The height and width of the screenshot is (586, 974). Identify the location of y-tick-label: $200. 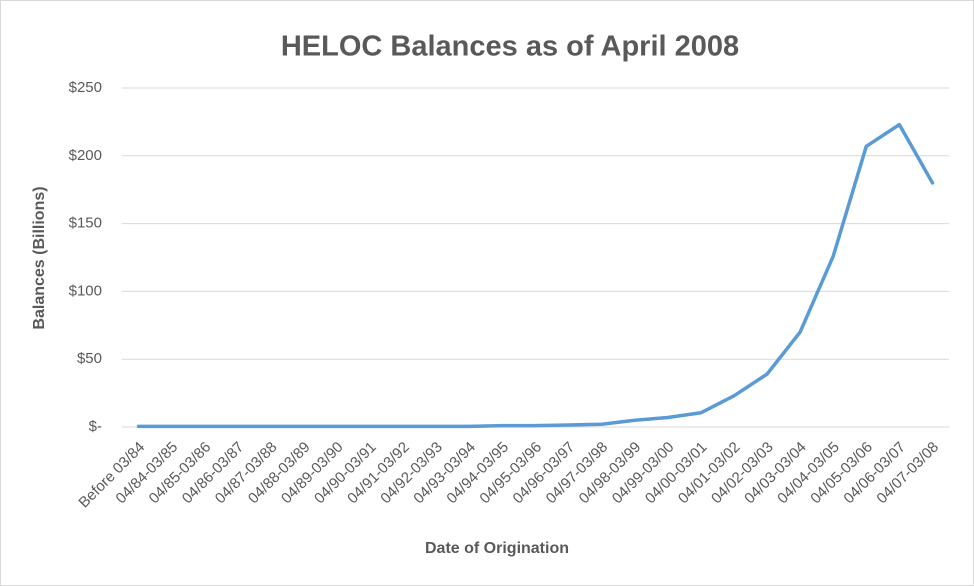
(85, 155).